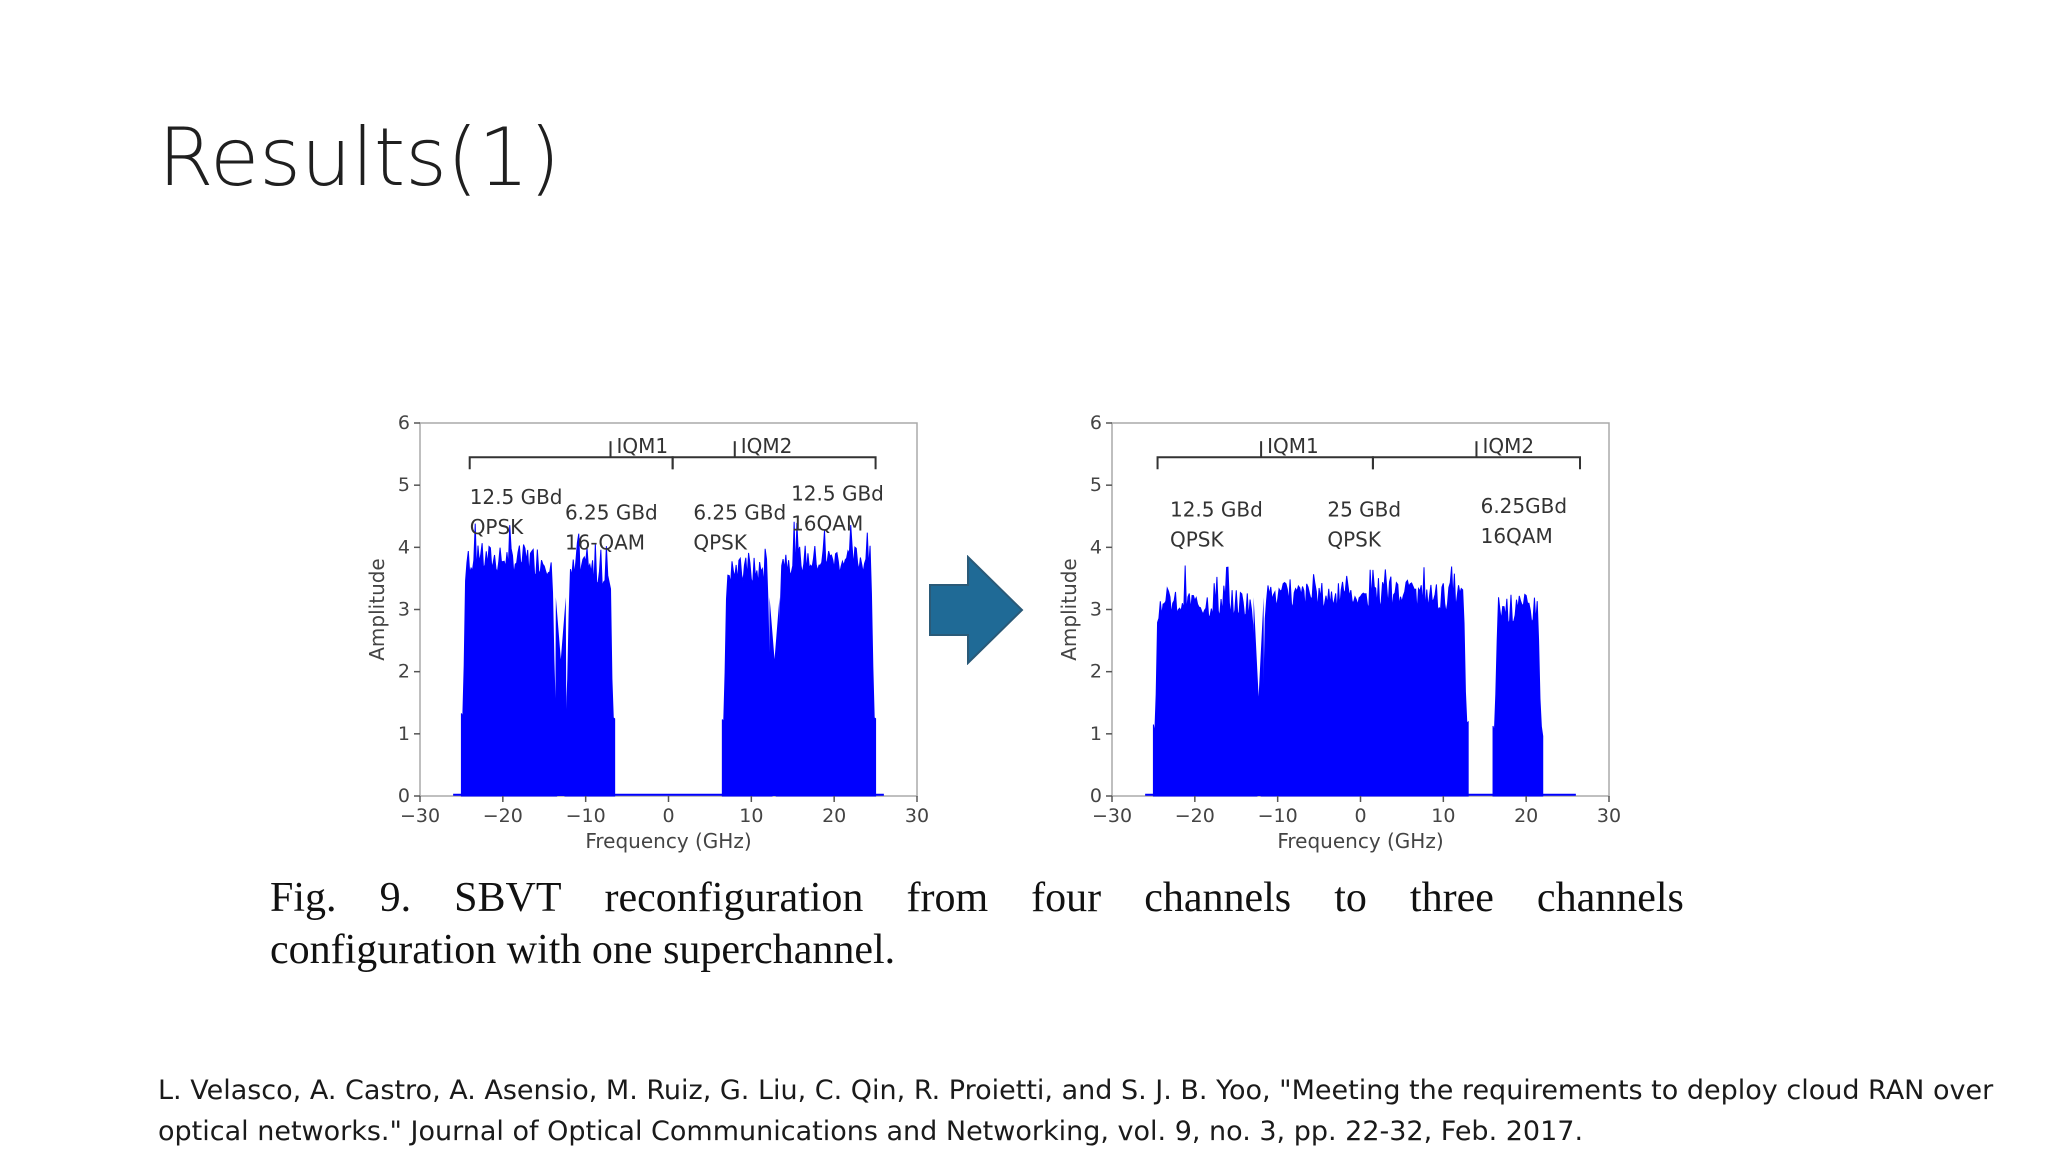 This screenshot has width=2048, height=1152. I want to click on caption-word: 9., so click(395, 898).